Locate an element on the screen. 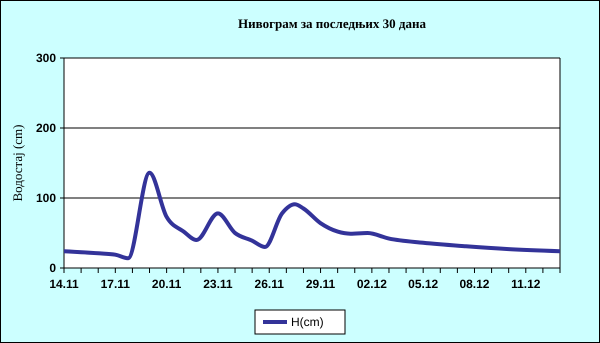  x-tick-label: 29.11 is located at coordinates (321, 284).